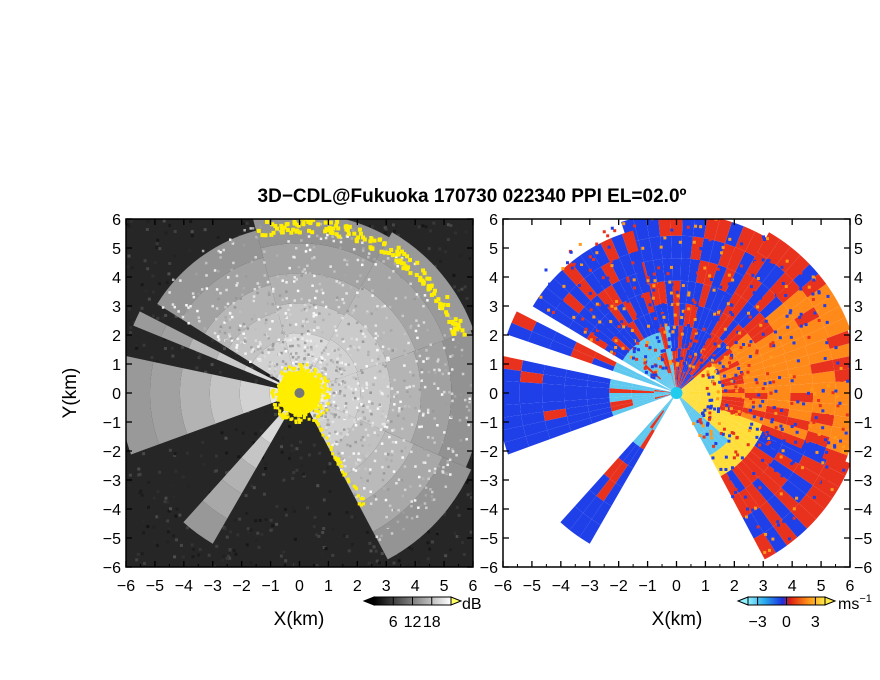  What do you see at coordinates (356, 488) in the screenshot?
I see `saturated-streak` at bounding box center [356, 488].